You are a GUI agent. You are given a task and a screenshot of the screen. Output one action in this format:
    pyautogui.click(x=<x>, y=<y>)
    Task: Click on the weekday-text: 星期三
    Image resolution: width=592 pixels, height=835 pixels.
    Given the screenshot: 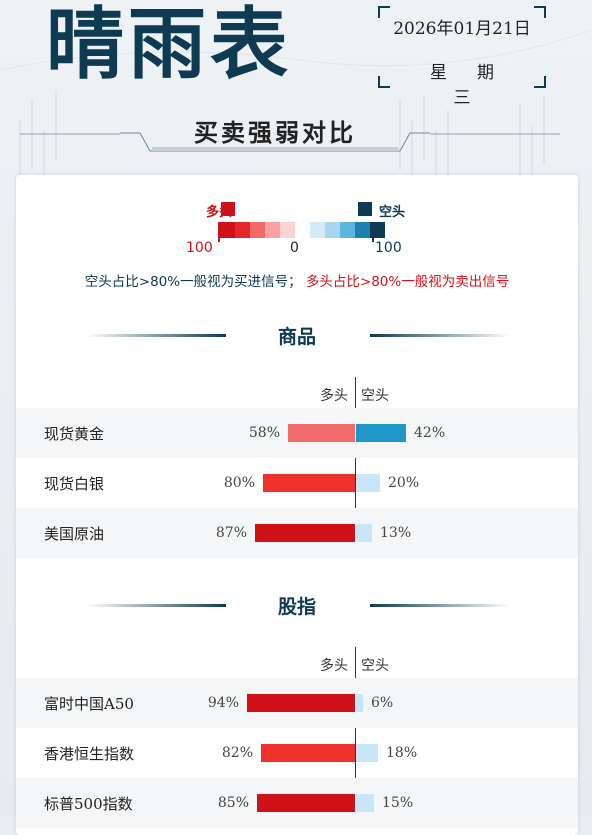 What is the action you would take?
    pyautogui.click(x=477, y=85)
    